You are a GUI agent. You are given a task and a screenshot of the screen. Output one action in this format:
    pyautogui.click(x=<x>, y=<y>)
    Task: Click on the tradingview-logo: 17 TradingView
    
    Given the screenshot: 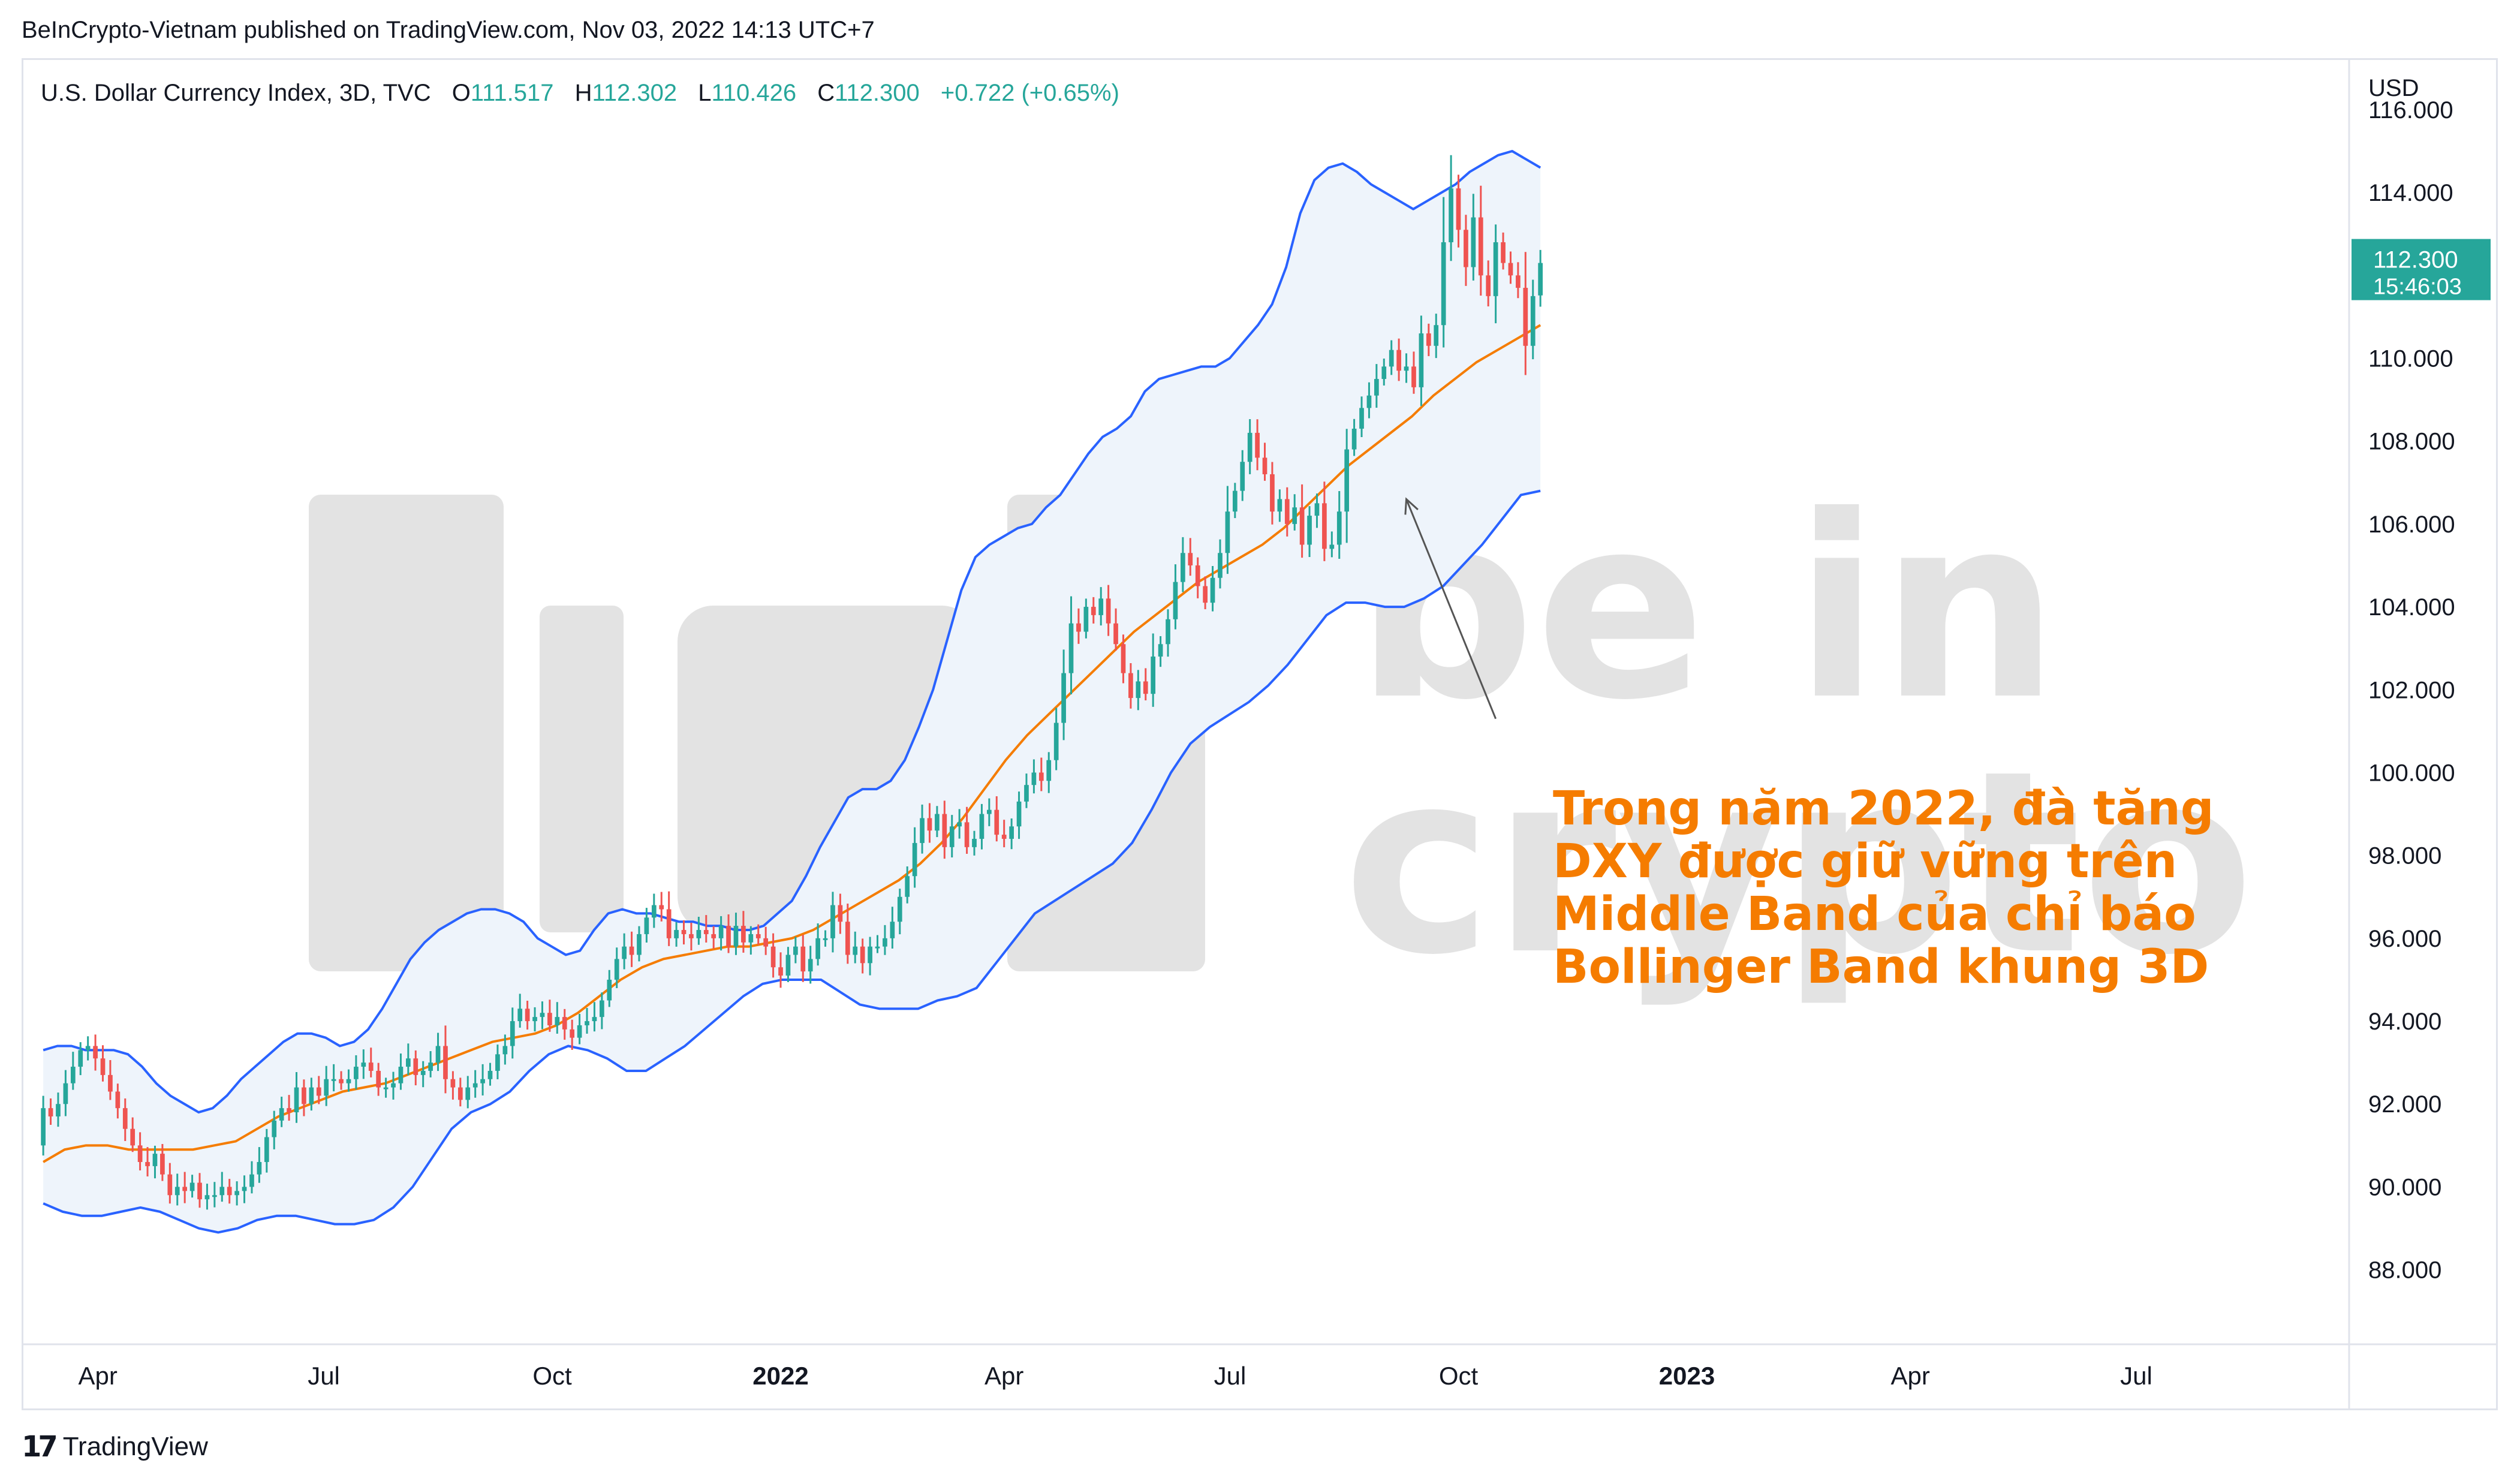 What is the action you would take?
    pyautogui.click(x=115, y=1447)
    